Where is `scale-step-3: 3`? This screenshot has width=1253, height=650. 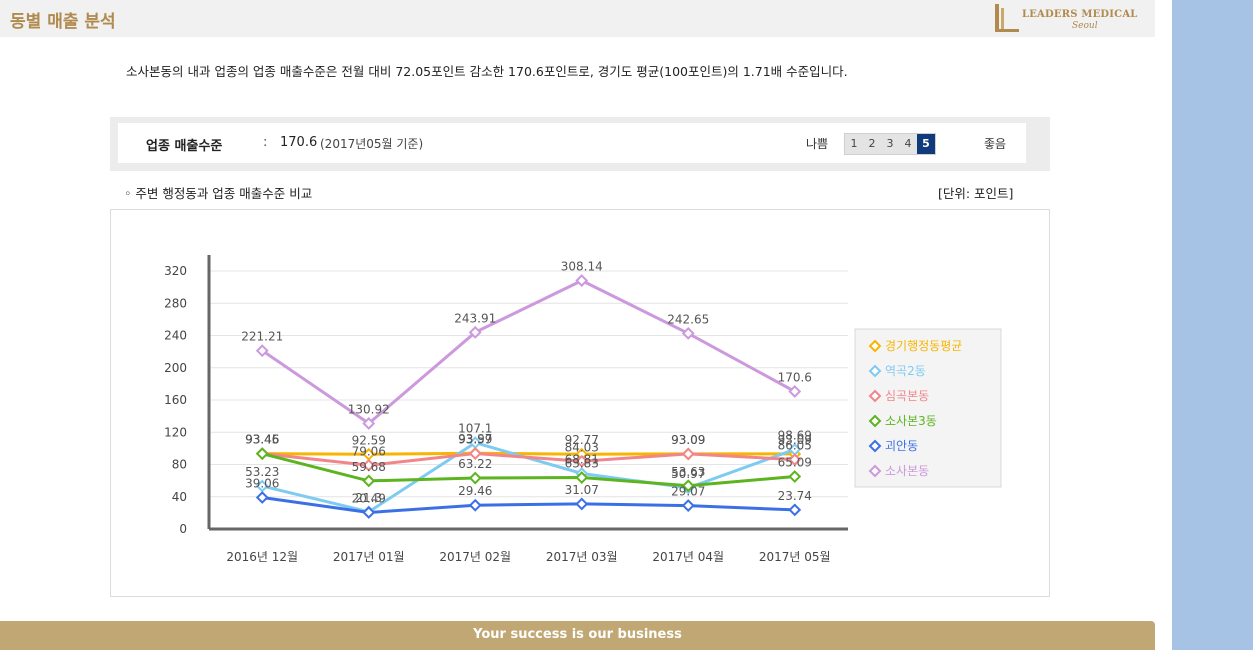 scale-step-3: 3 is located at coordinates (890, 143).